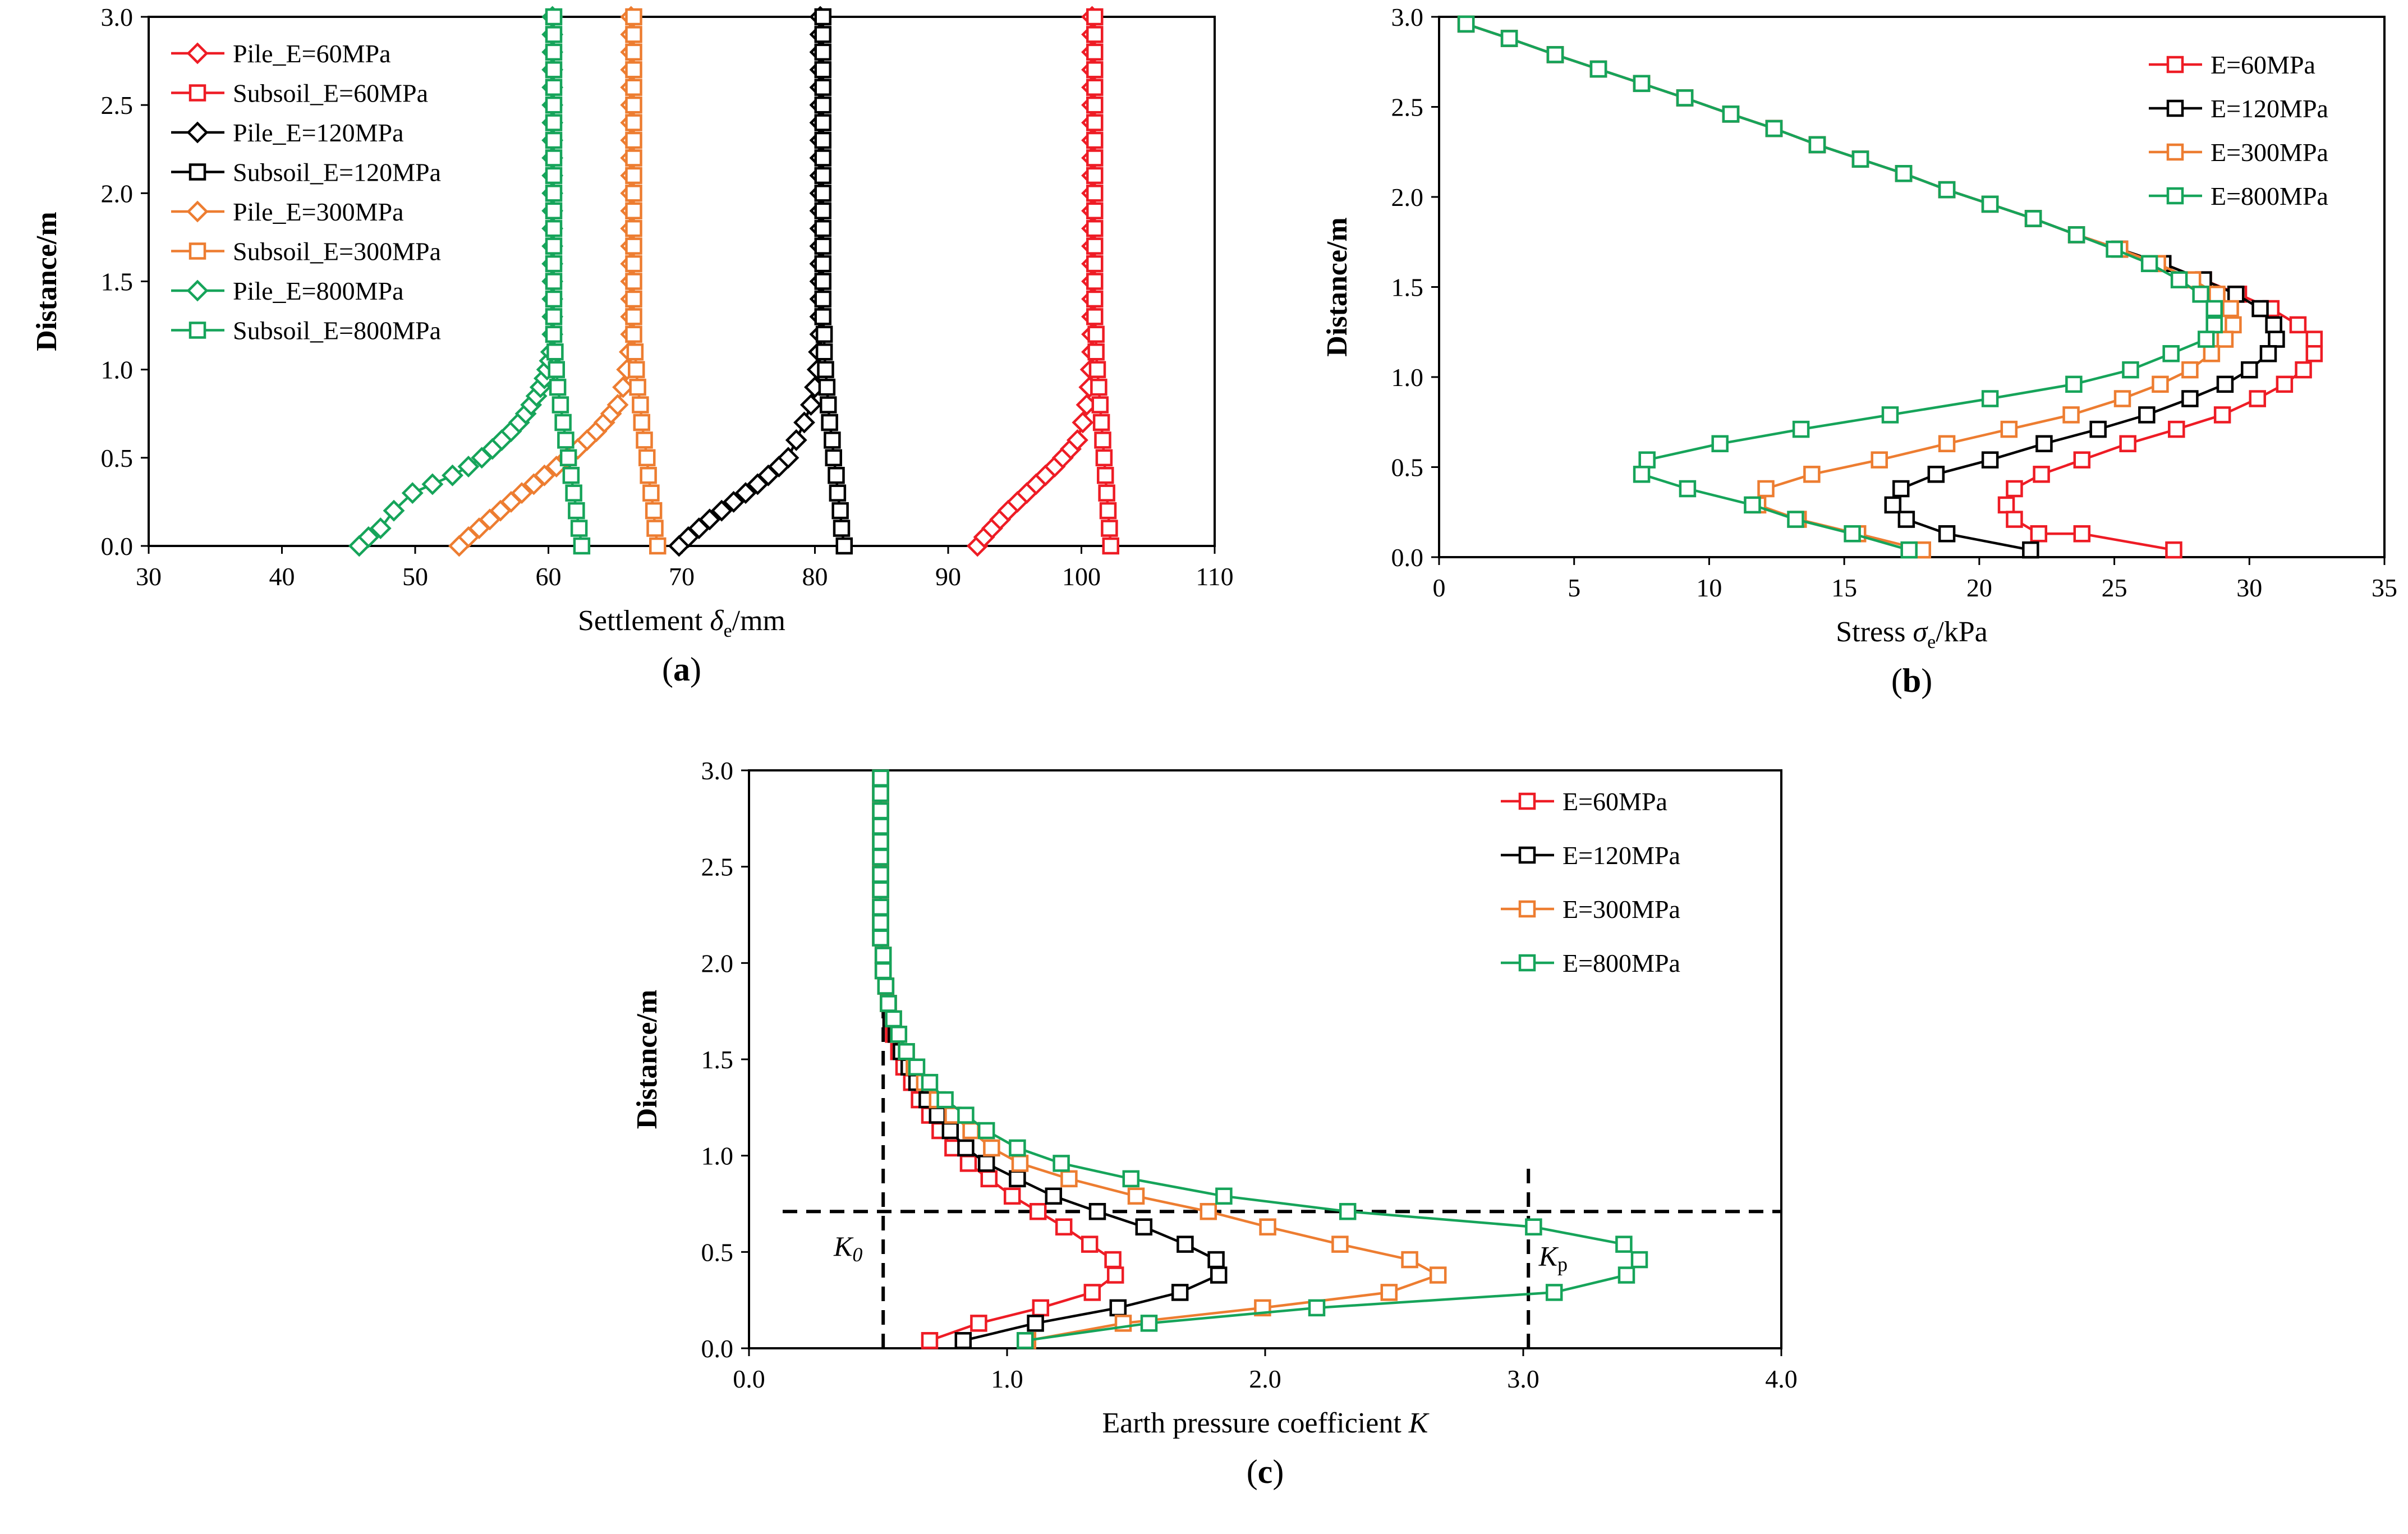 The image size is (2408, 1534). I want to click on x-tick-label: 15, so click(1844, 588).